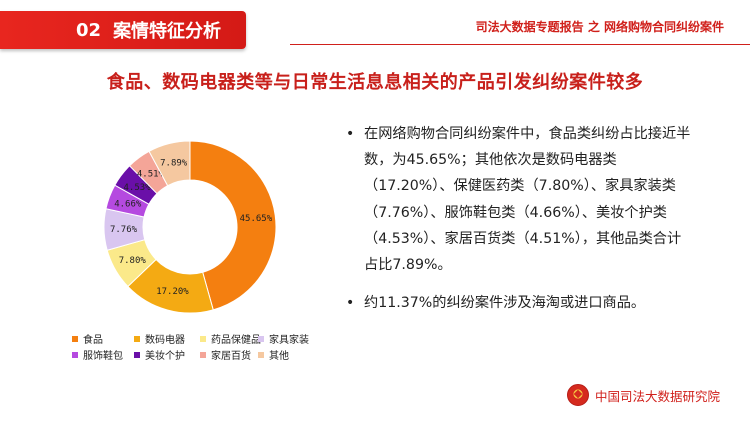 The width and height of the screenshot is (750, 422). What do you see at coordinates (167, 31) in the screenshot?
I see `section-title: 案情特征分析` at bounding box center [167, 31].